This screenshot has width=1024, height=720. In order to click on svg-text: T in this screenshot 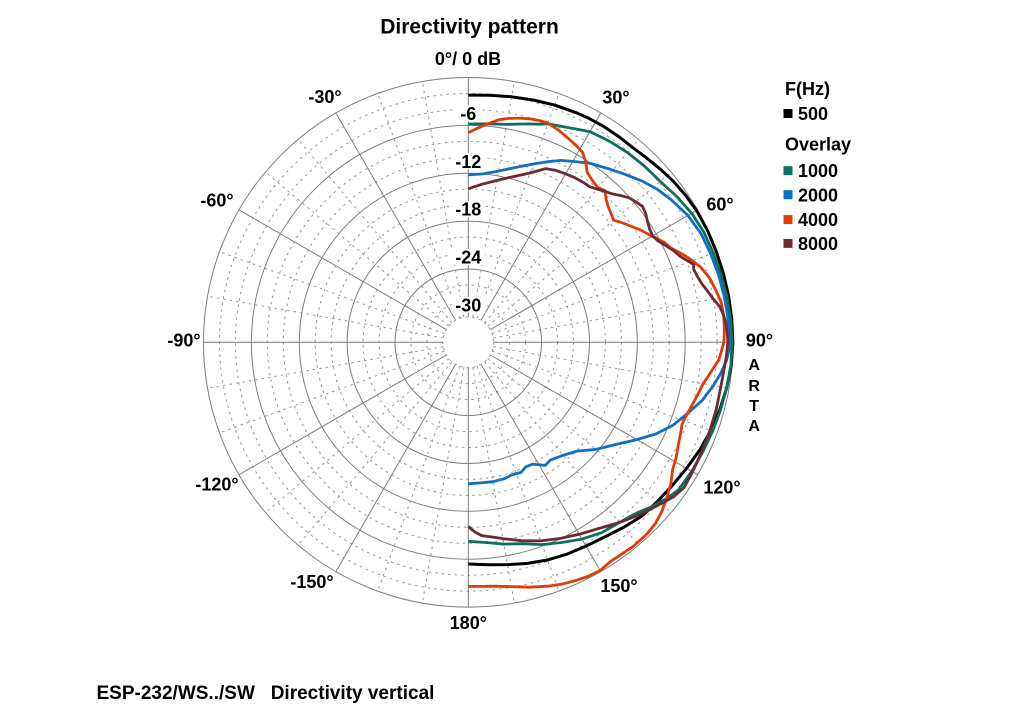, I will do `click(754, 406)`.